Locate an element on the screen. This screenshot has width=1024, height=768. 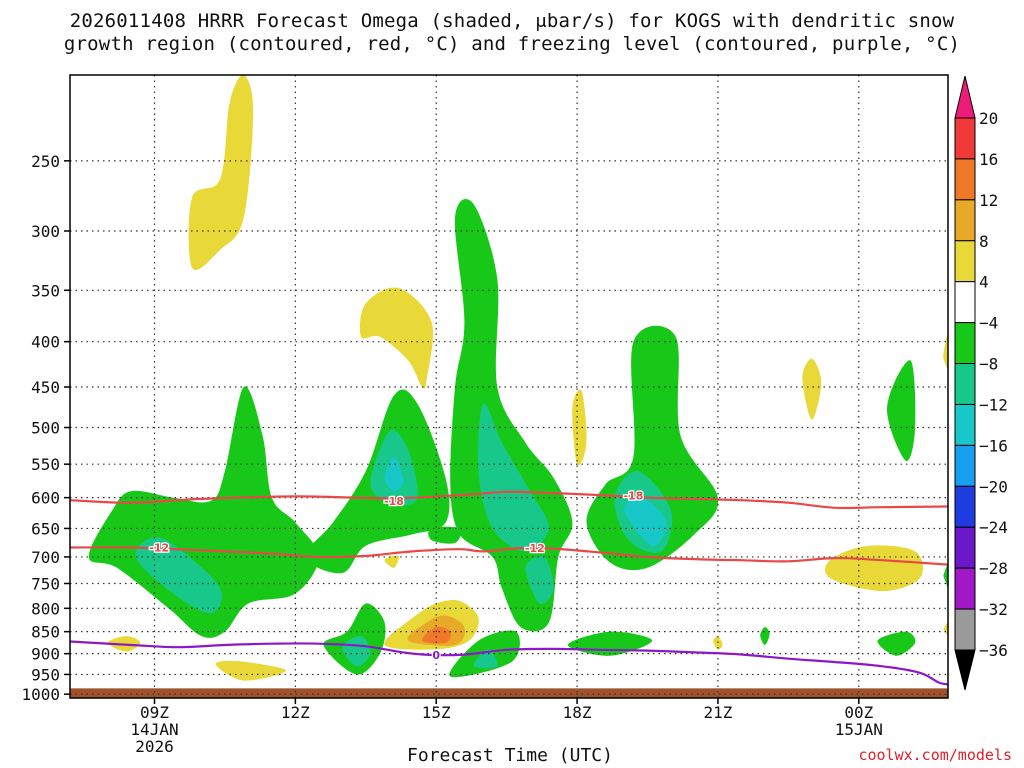
colorbar-label-11: −28 is located at coordinates (993, 568).